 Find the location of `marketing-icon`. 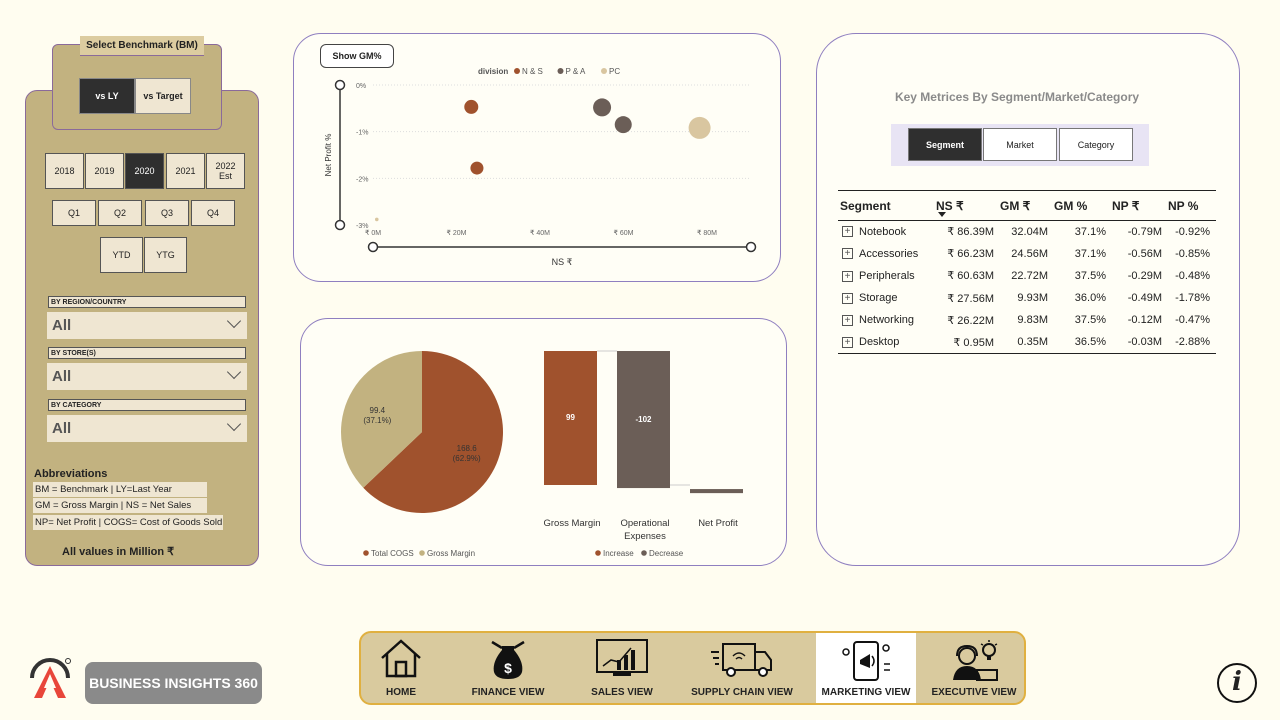

marketing-icon is located at coordinates (866, 661).